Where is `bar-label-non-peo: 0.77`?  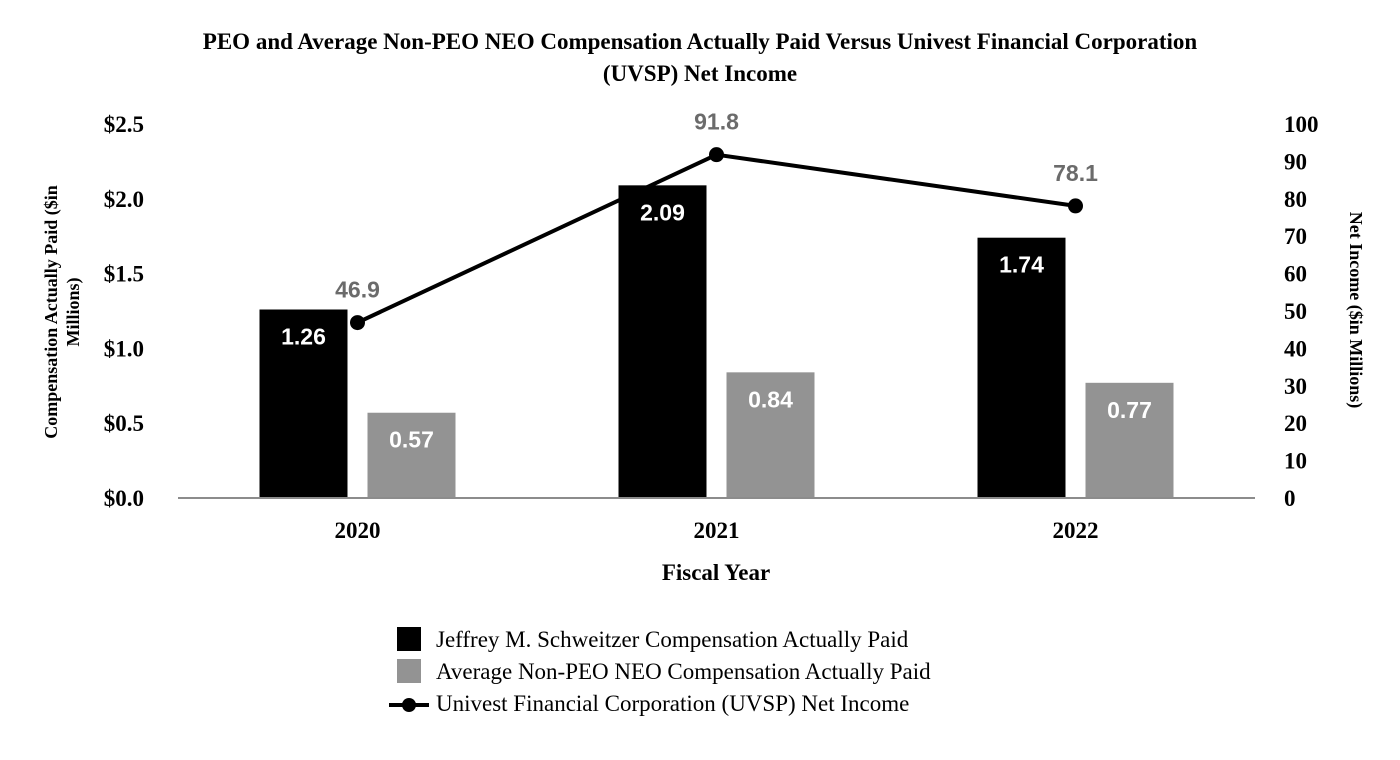
bar-label-non-peo: 0.77 is located at coordinates (1129, 410).